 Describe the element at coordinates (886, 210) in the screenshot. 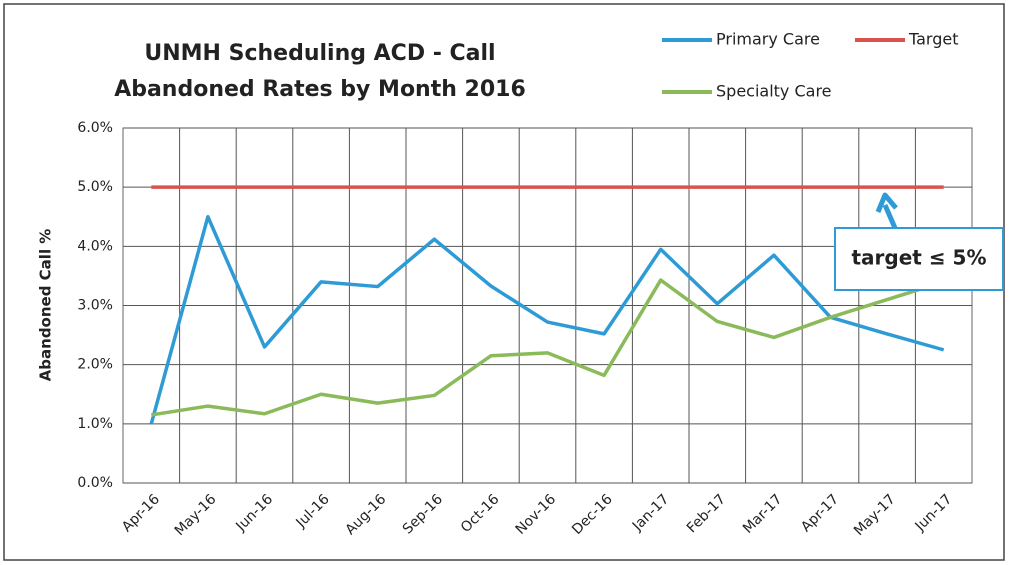

I see `callout-arrow` at that location.